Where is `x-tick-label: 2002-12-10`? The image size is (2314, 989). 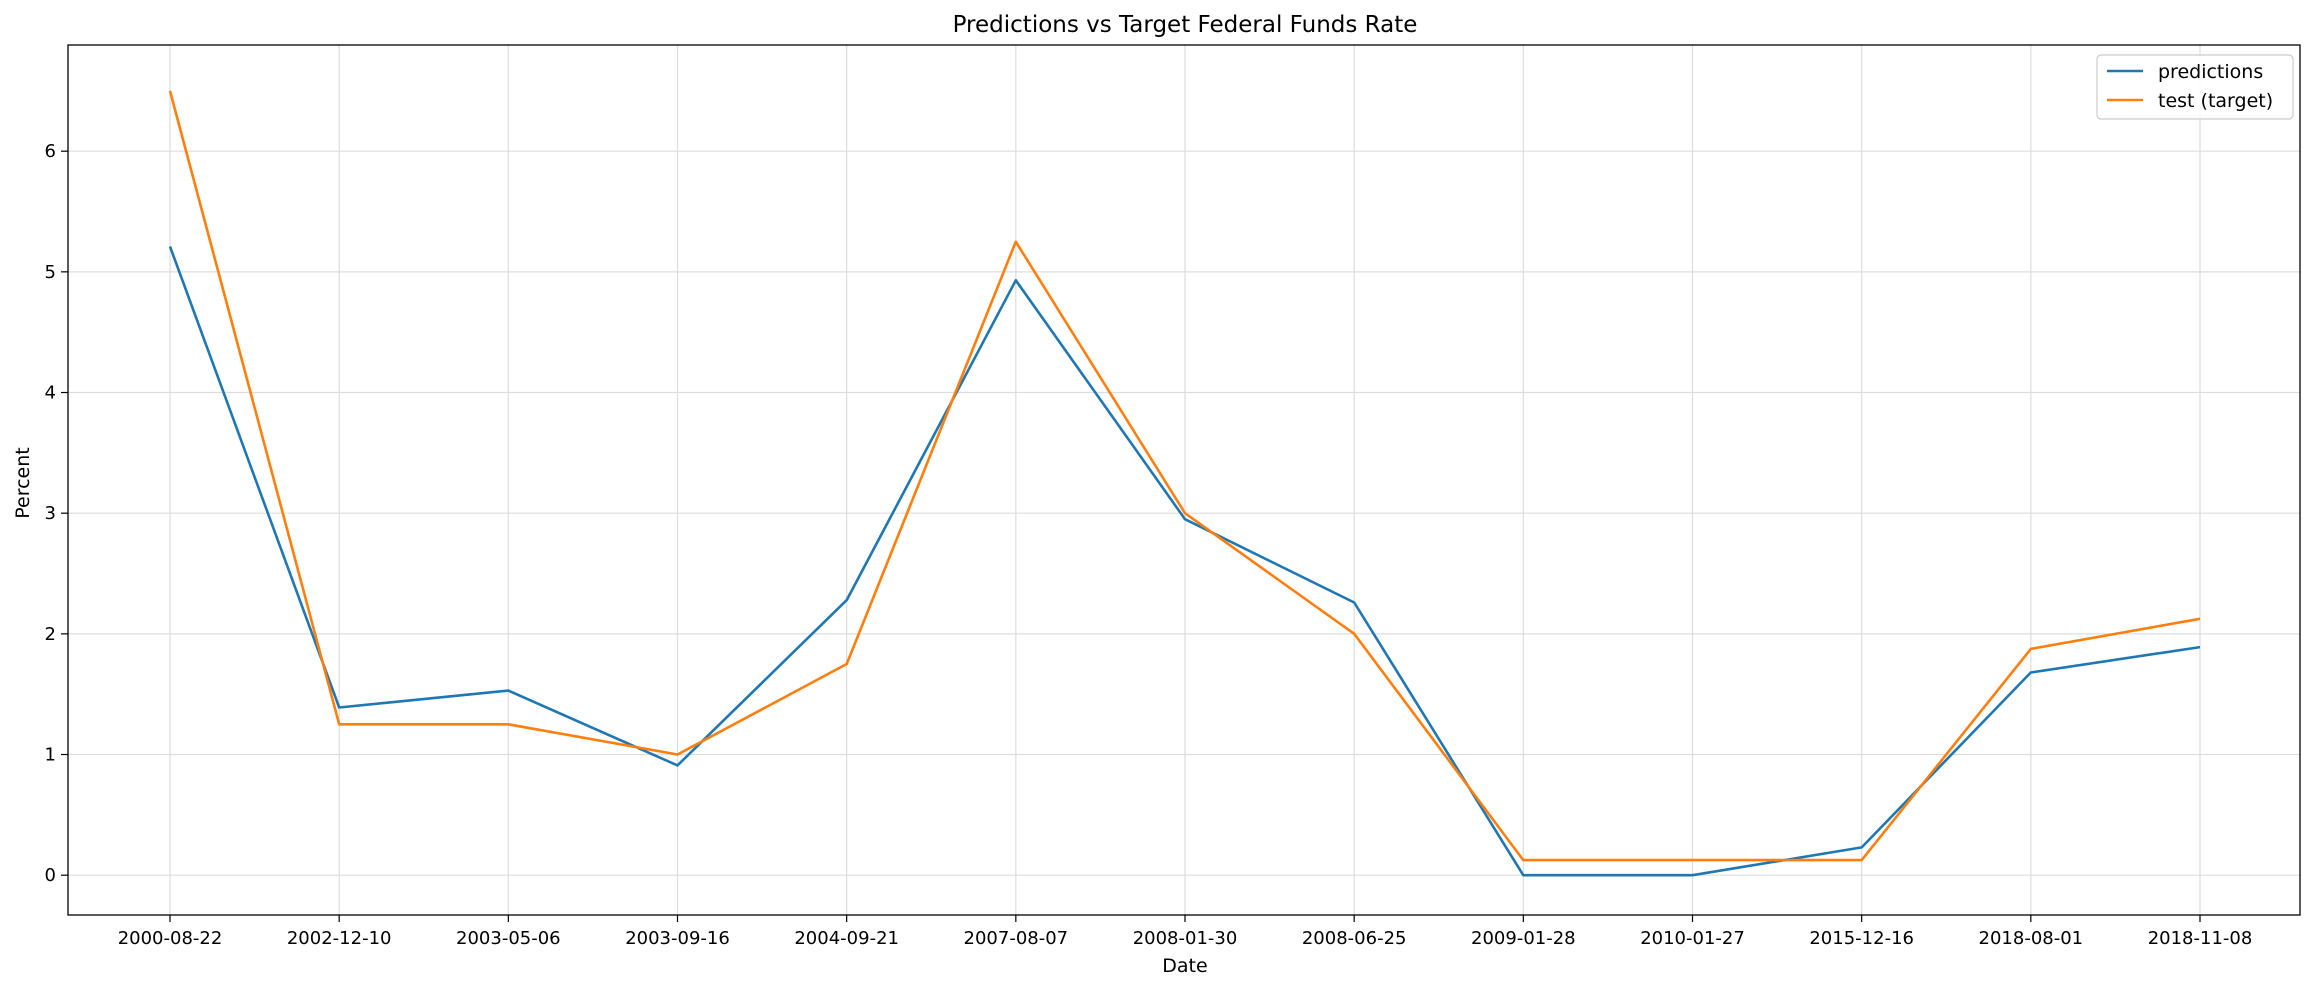
x-tick-label: 2002-12-10 is located at coordinates (339, 938).